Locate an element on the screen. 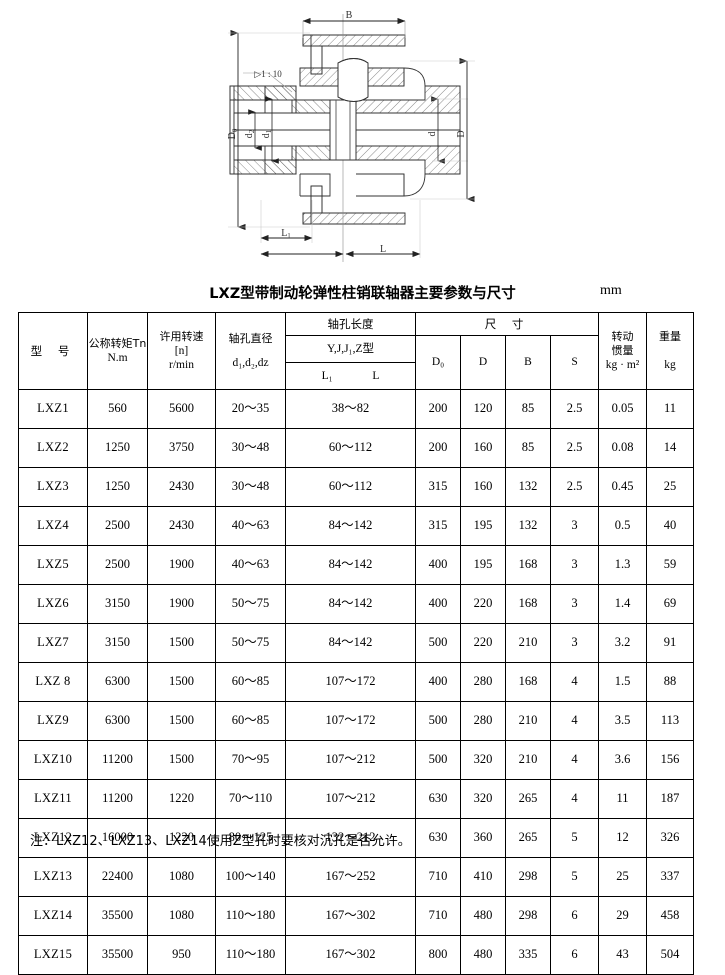  cell-bore-dia: 100～140 is located at coordinates (250, 877).